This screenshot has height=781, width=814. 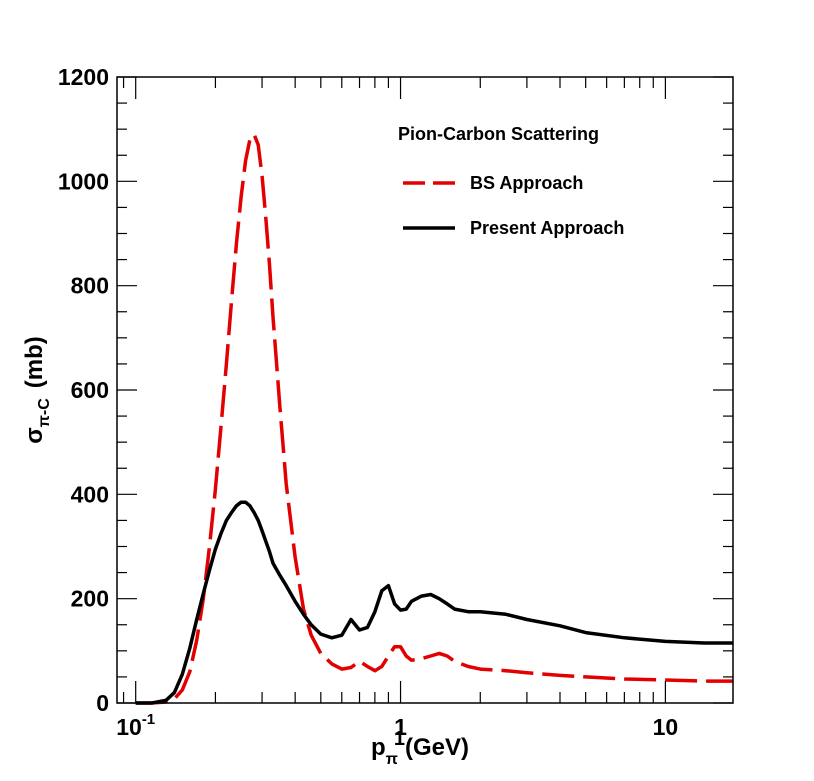 I want to click on y-tick-label: 400, so click(x=90, y=494).